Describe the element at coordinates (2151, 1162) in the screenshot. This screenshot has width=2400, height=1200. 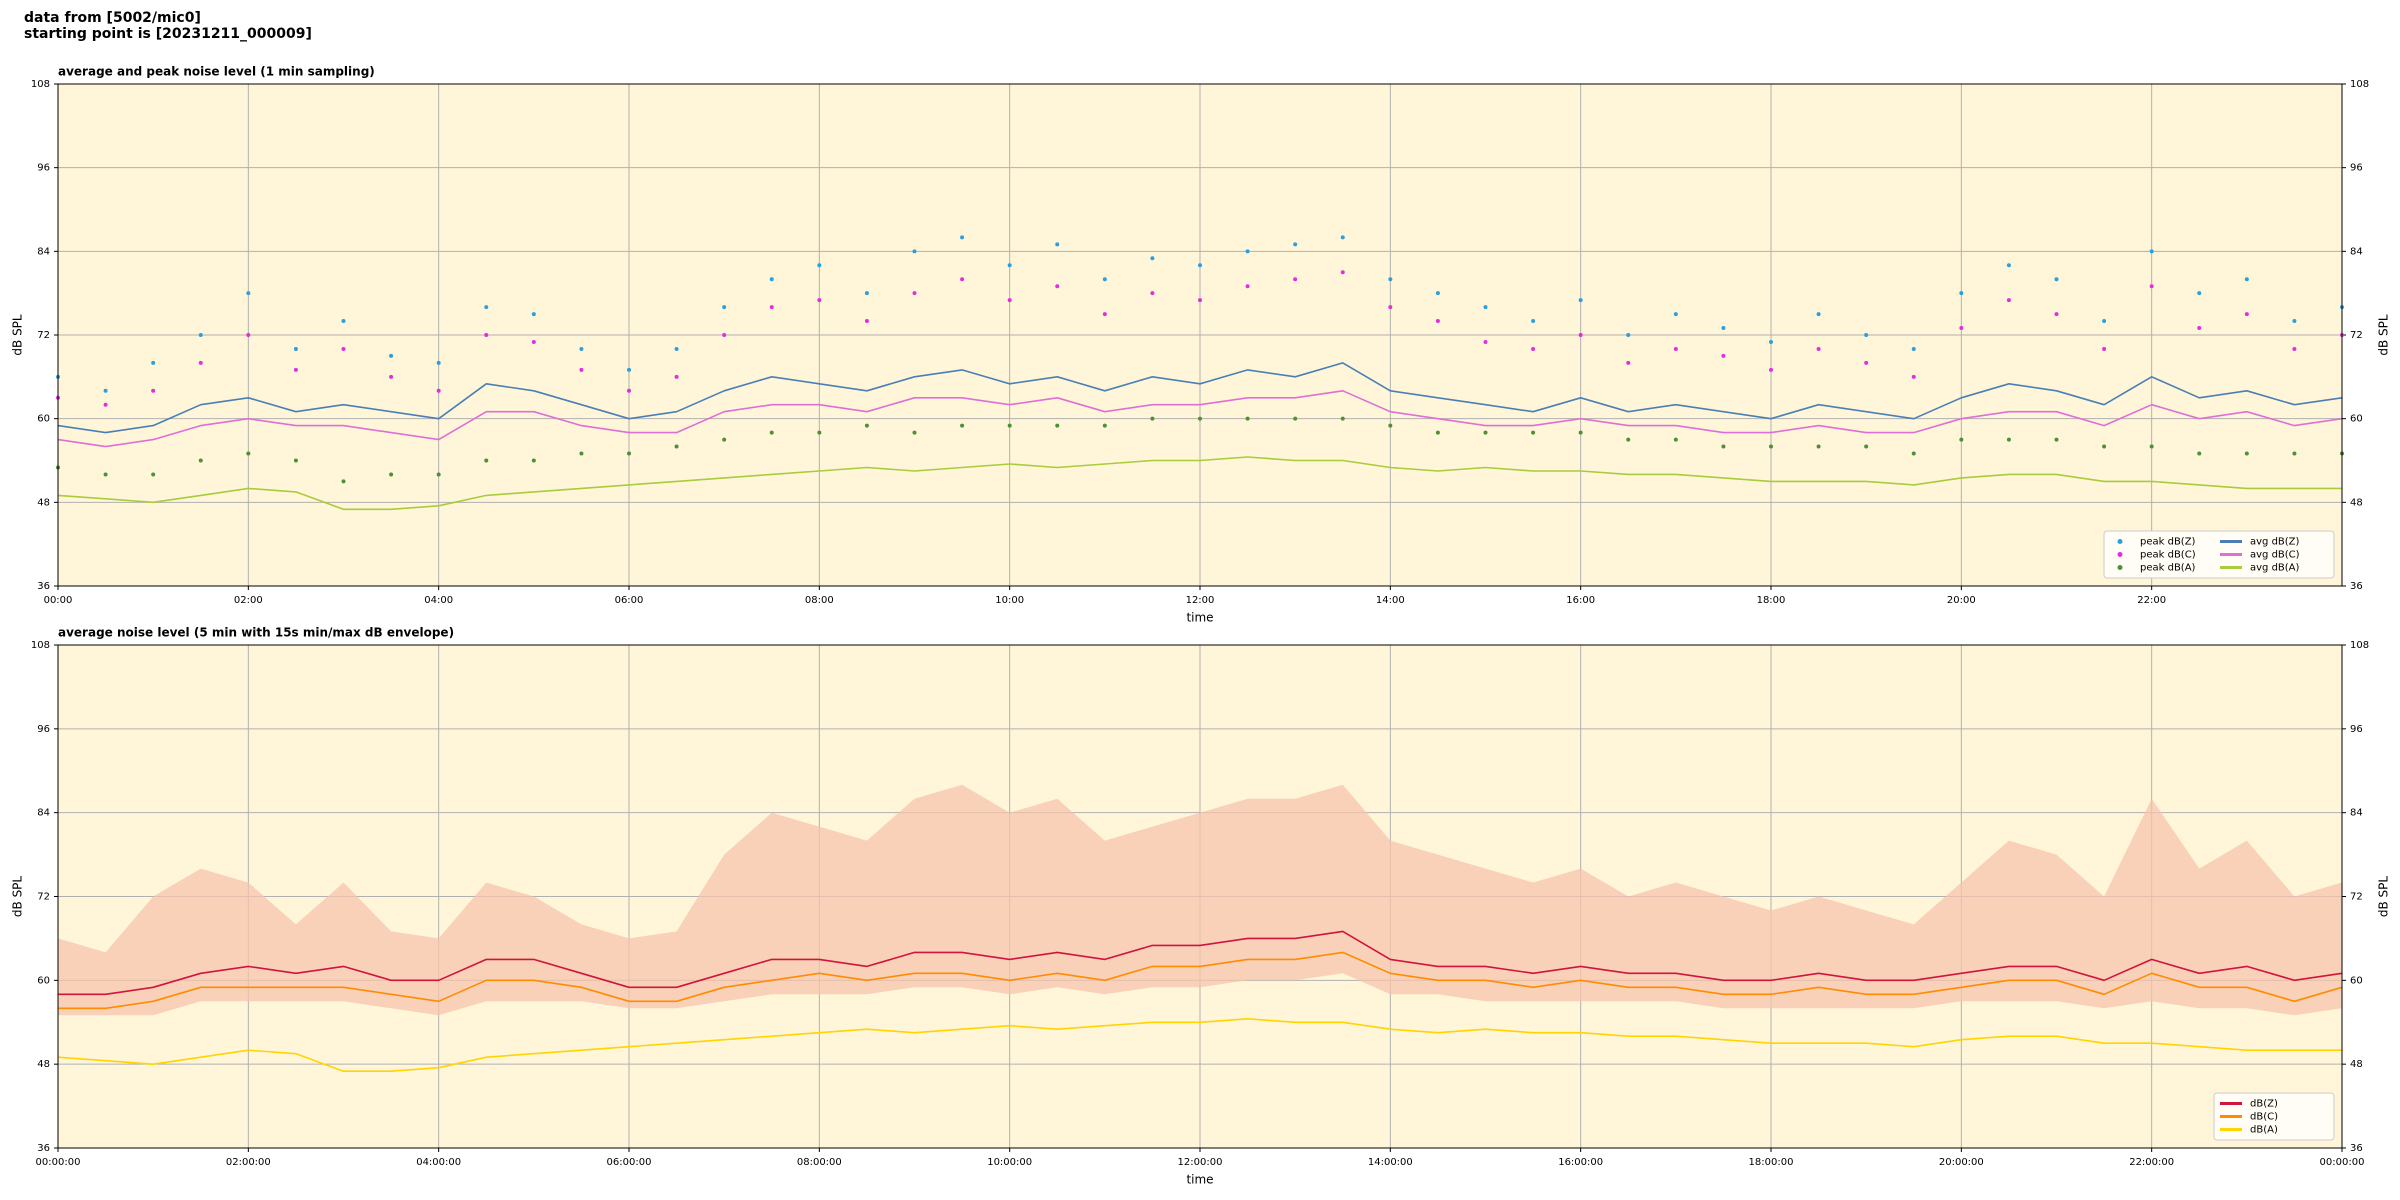
I see `x-tick-label: 22:00:00` at that location.